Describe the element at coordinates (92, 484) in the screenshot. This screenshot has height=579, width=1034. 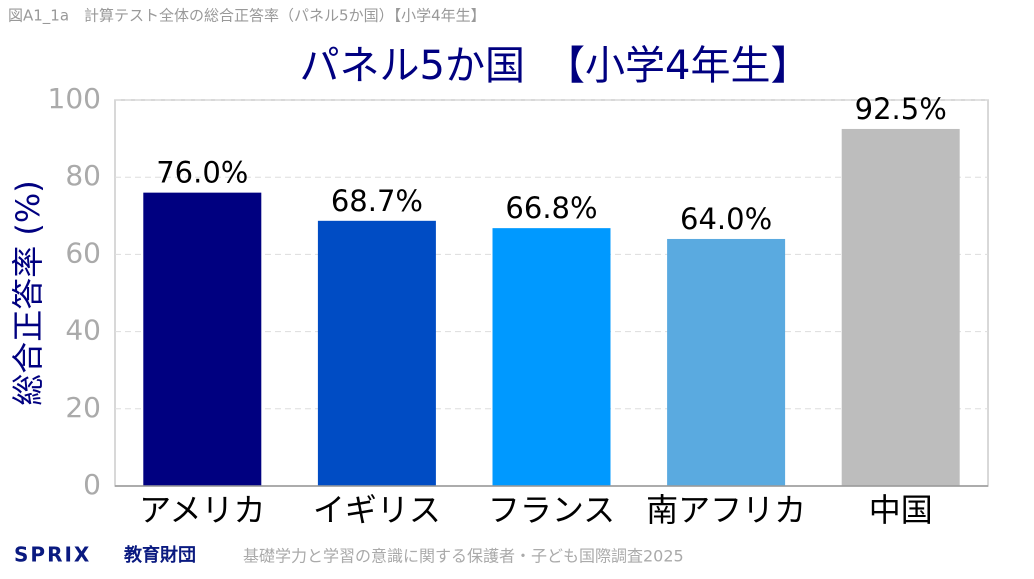
I see `y-tick-label: 0` at that location.